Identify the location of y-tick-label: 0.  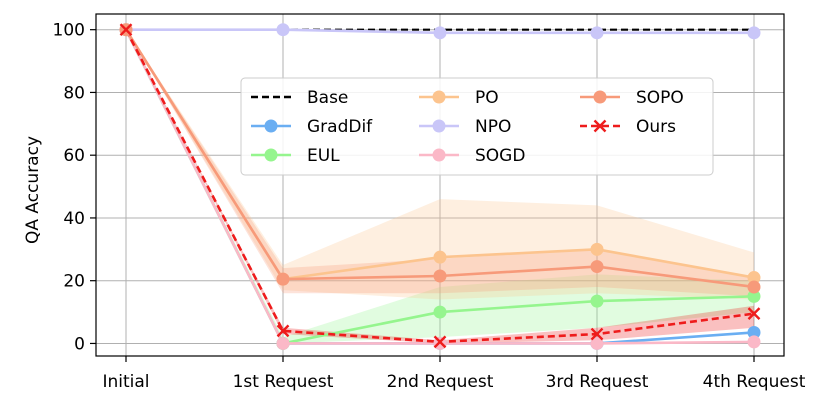
(79, 344).